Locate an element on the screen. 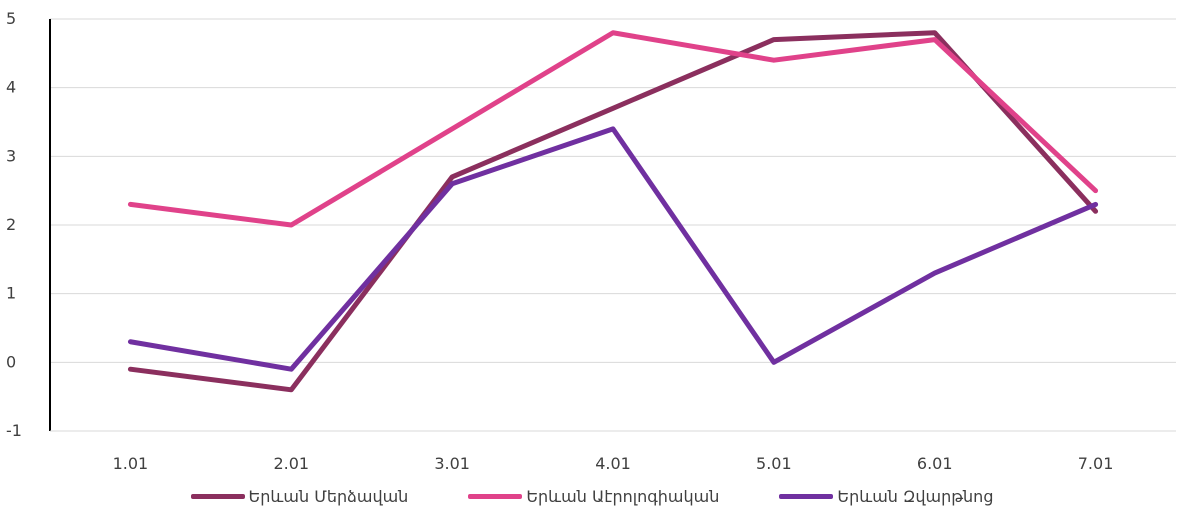  x-tick-label: 2.01 is located at coordinates (291, 463).